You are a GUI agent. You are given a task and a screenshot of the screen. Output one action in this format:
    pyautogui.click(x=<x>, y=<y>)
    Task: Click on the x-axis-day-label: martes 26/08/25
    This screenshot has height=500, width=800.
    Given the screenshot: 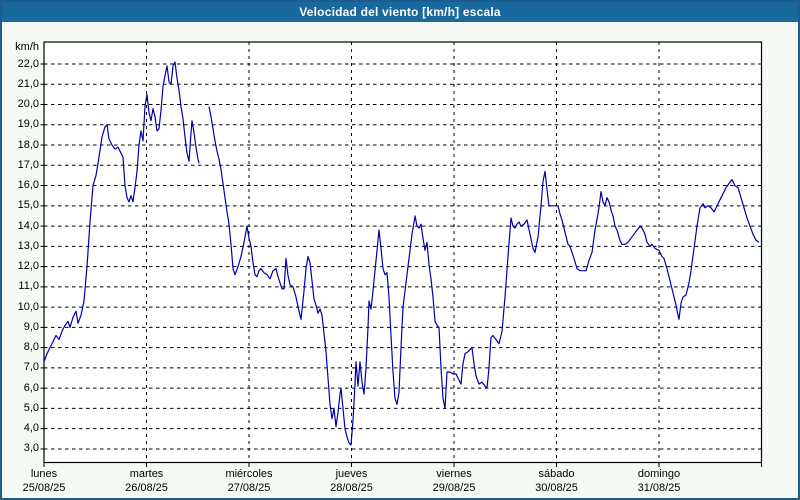 What is the action you would take?
    pyautogui.click(x=147, y=481)
    